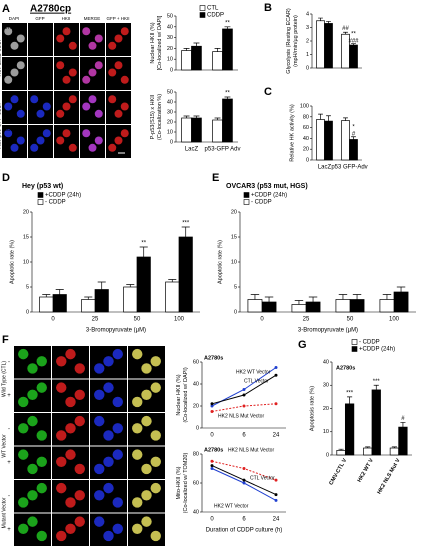 This screenshot has height=550, width=424. I want to click on y-axis-label: P-p53(S15) x HKII, so click(153, 116).